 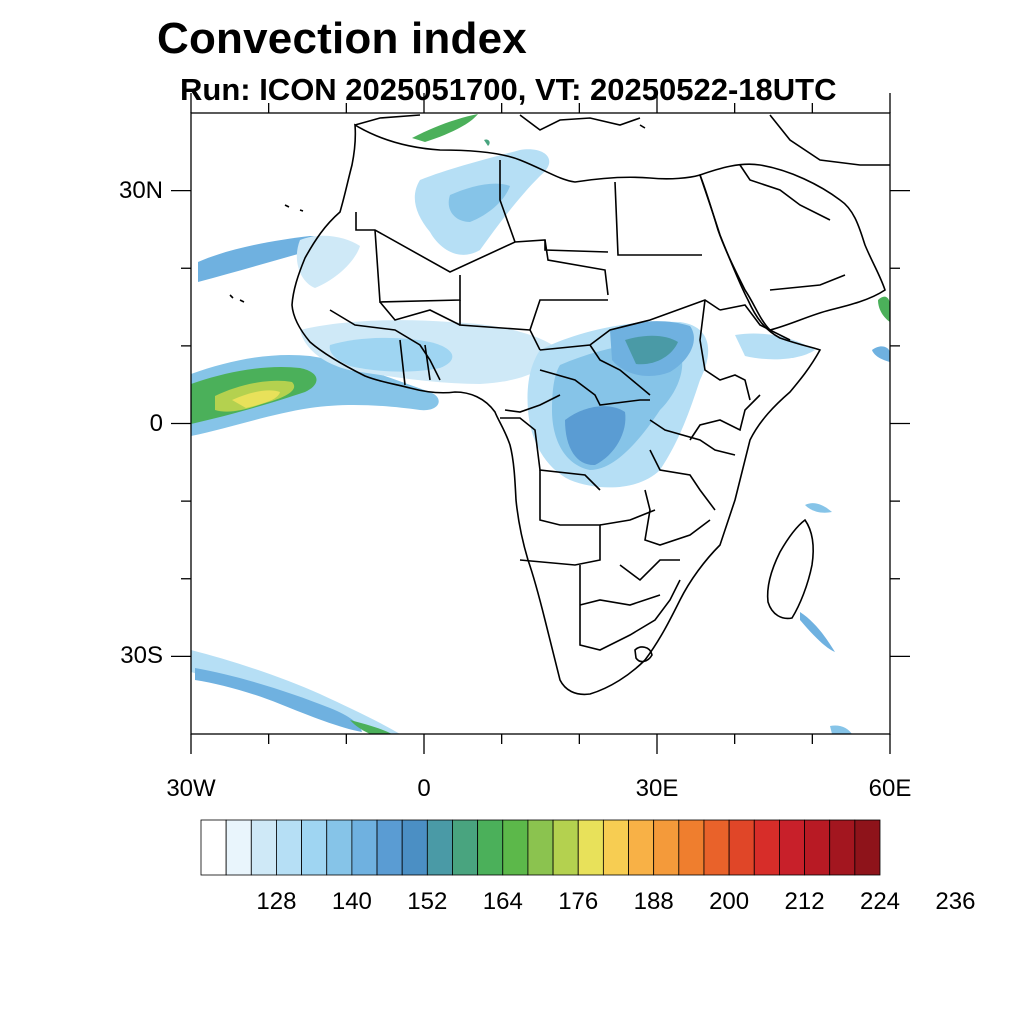 What do you see at coordinates (259, 259) in the screenshot?
I see `jet-band-northwest` at bounding box center [259, 259].